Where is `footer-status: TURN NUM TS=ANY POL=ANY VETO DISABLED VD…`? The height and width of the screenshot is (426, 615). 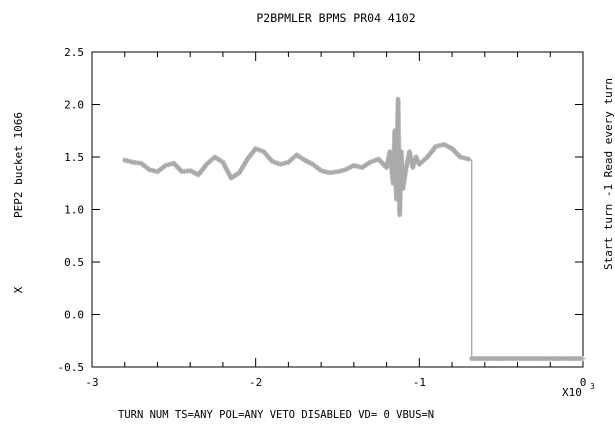
footer-status: TURN NUM TS=ANY POL=ANY VETO DISABLED VD… is located at coordinates (276, 415).